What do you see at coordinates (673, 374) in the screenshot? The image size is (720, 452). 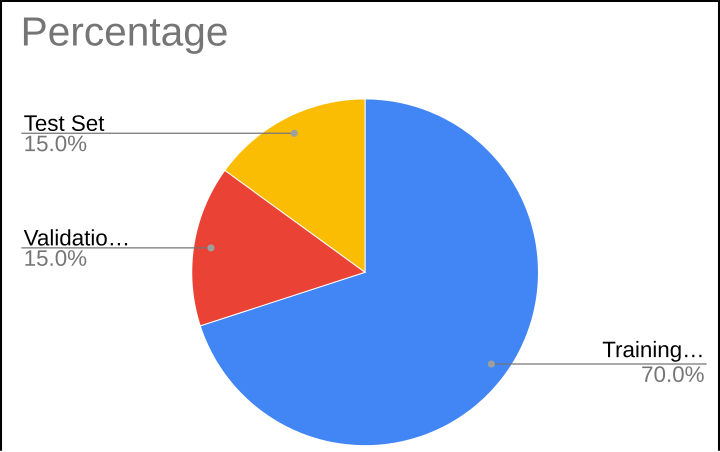 I see `data-label: 70.0%` at bounding box center [673, 374].